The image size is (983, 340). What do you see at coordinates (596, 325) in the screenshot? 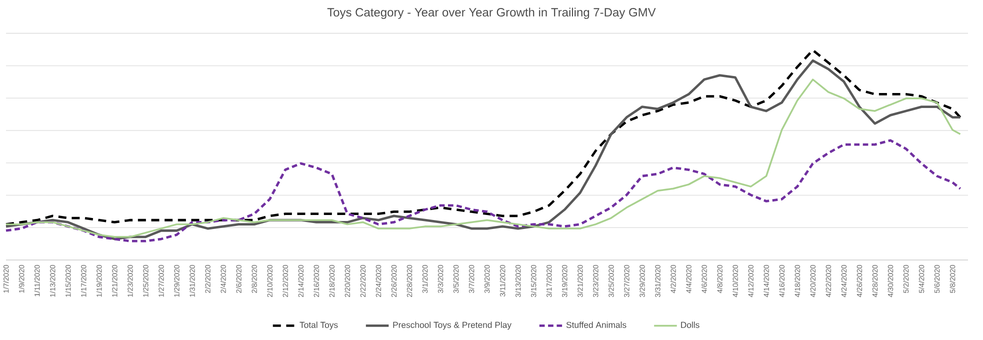
I see `legend-label: Stuffed Animals` at bounding box center [596, 325].